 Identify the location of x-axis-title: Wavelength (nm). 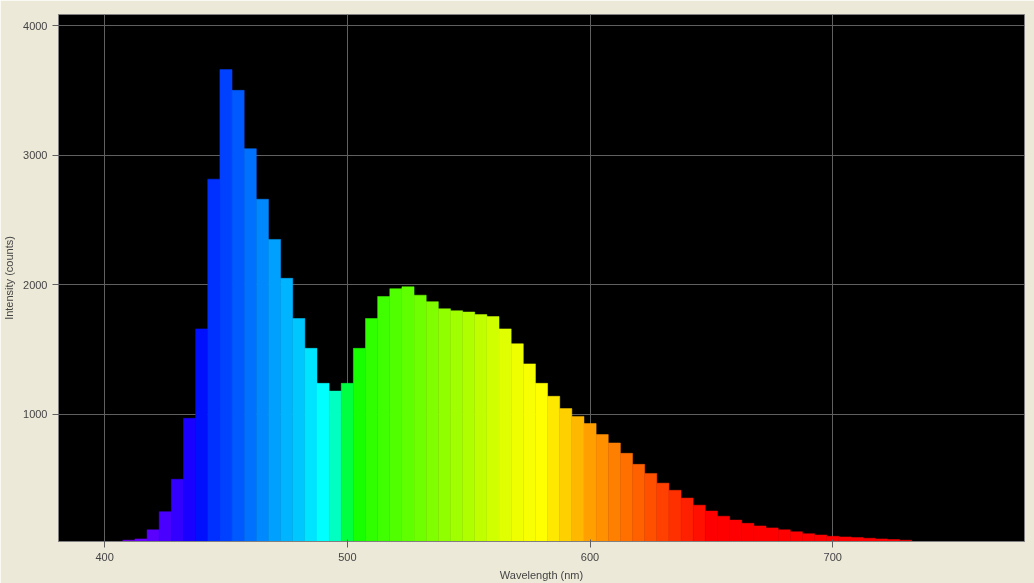
(541, 574).